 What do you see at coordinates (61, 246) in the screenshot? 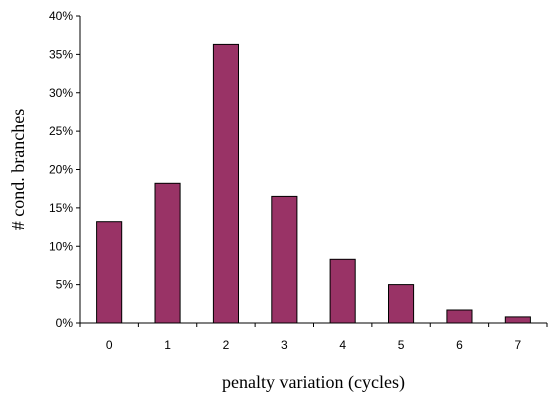
I see `y-tick-label: 10%` at bounding box center [61, 246].